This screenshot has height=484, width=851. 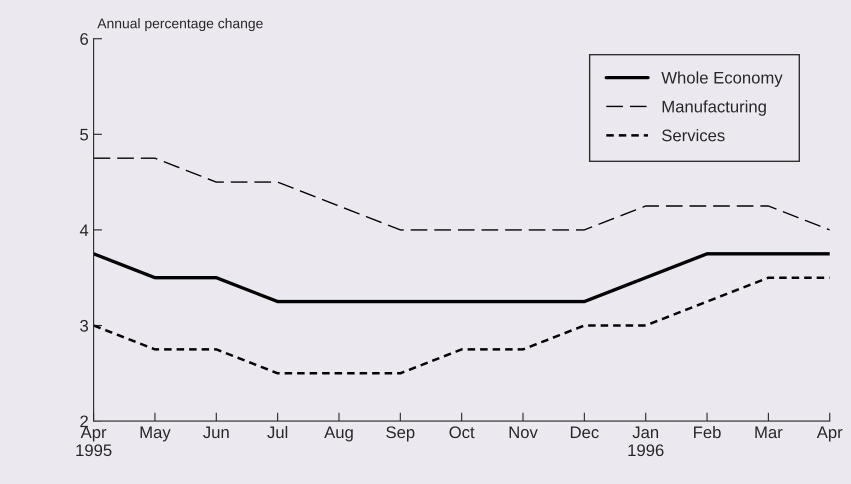 I want to click on legend-label: Manufacturing, so click(x=714, y=108).